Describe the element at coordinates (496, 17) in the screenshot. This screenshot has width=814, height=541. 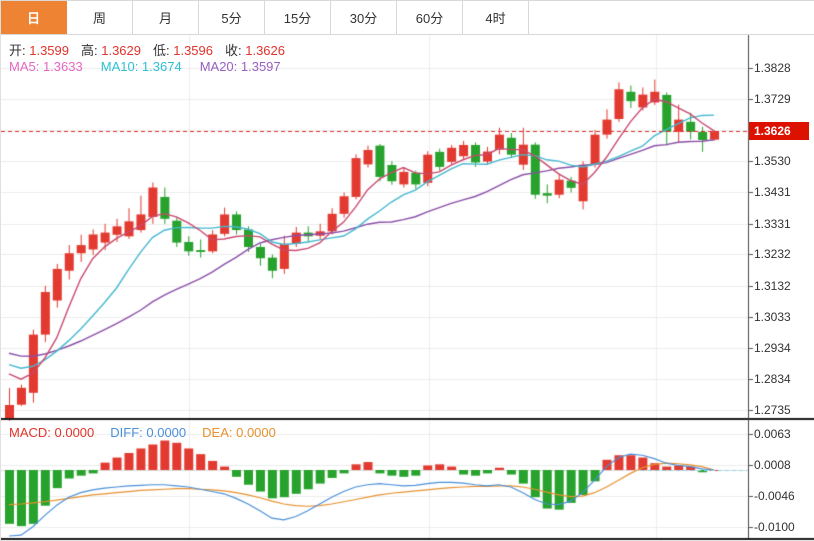
I see `tab-4hour: 4时` at that location.